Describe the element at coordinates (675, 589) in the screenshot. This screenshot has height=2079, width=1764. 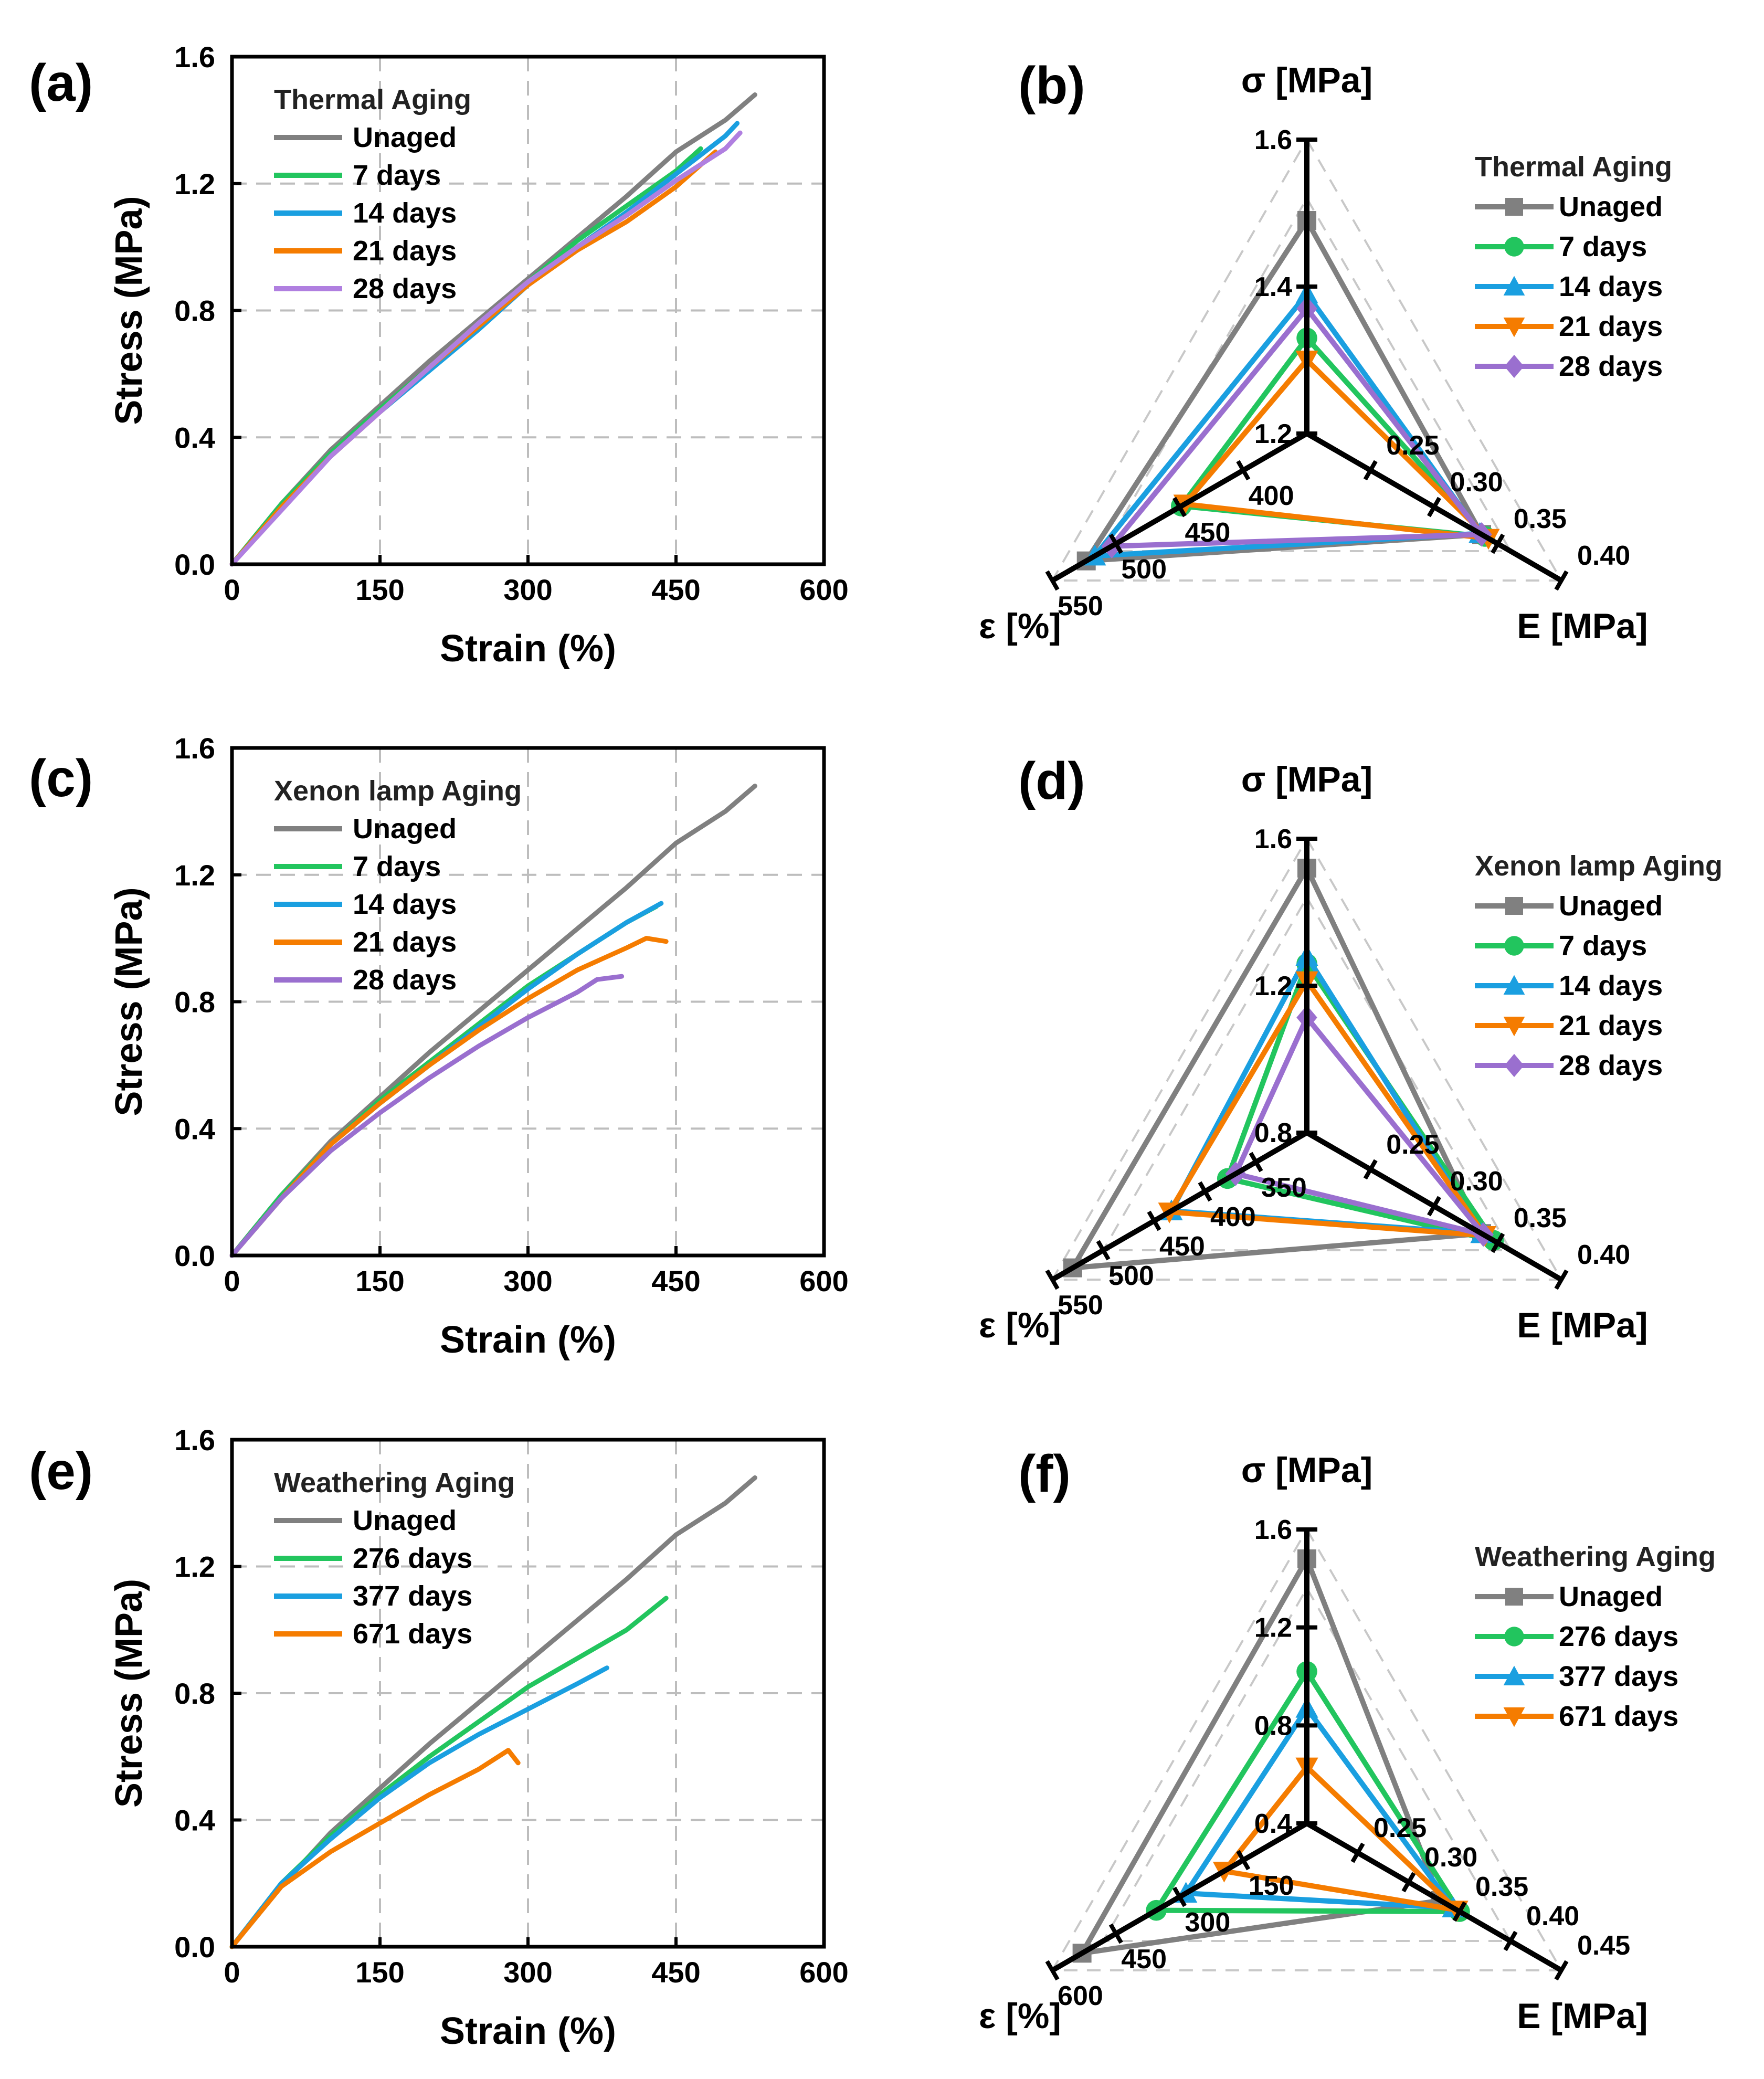
I see `x-tick-label: 450` at that location.